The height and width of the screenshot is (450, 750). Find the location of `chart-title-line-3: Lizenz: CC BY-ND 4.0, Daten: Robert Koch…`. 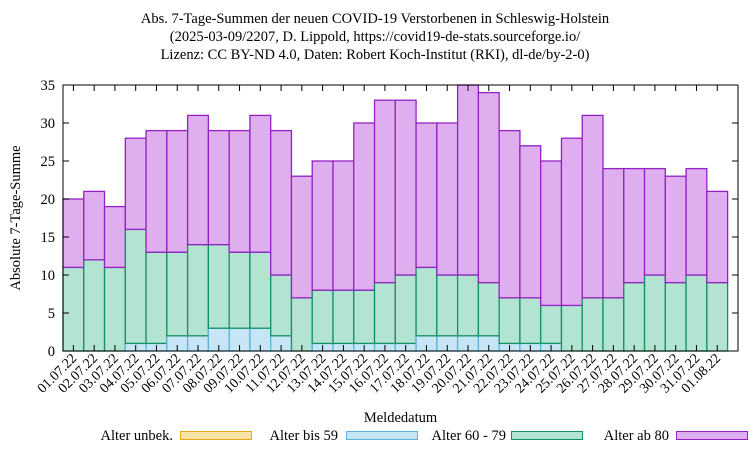

chart-title-line-3: Lizenz: CC BY-ND 4.0, Daten: Robert Koch… is located at coordinates (375, 55).